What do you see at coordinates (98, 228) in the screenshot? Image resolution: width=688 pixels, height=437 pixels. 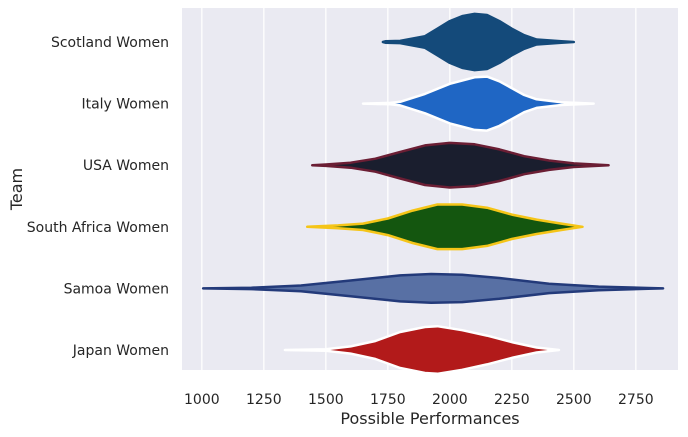 I see `y-tick-label: South Africa Women` at bounding box center [98, 228].